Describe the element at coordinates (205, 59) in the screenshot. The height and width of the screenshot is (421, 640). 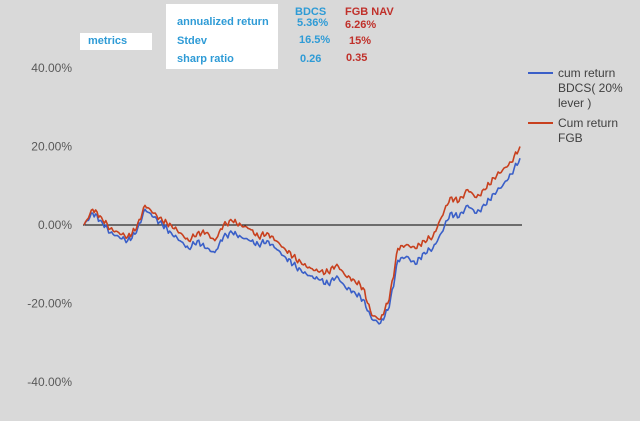
I see `metric-name-sharp-ratio: sharp ratio` at that location.